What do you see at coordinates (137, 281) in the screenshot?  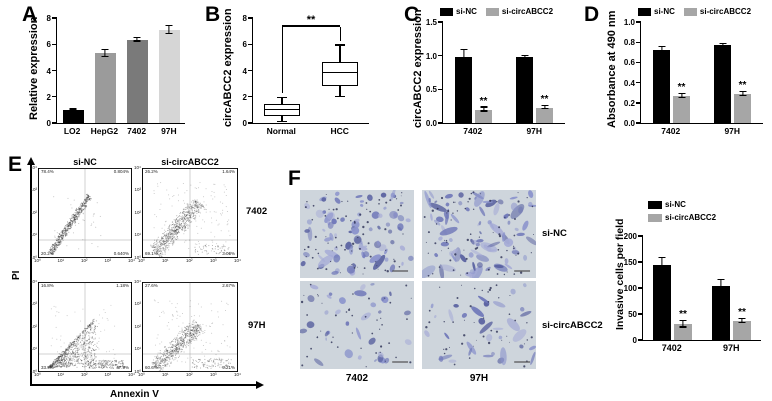 I see `flow-y-tick-label: 10⁴` at bounding box center [137, 281].